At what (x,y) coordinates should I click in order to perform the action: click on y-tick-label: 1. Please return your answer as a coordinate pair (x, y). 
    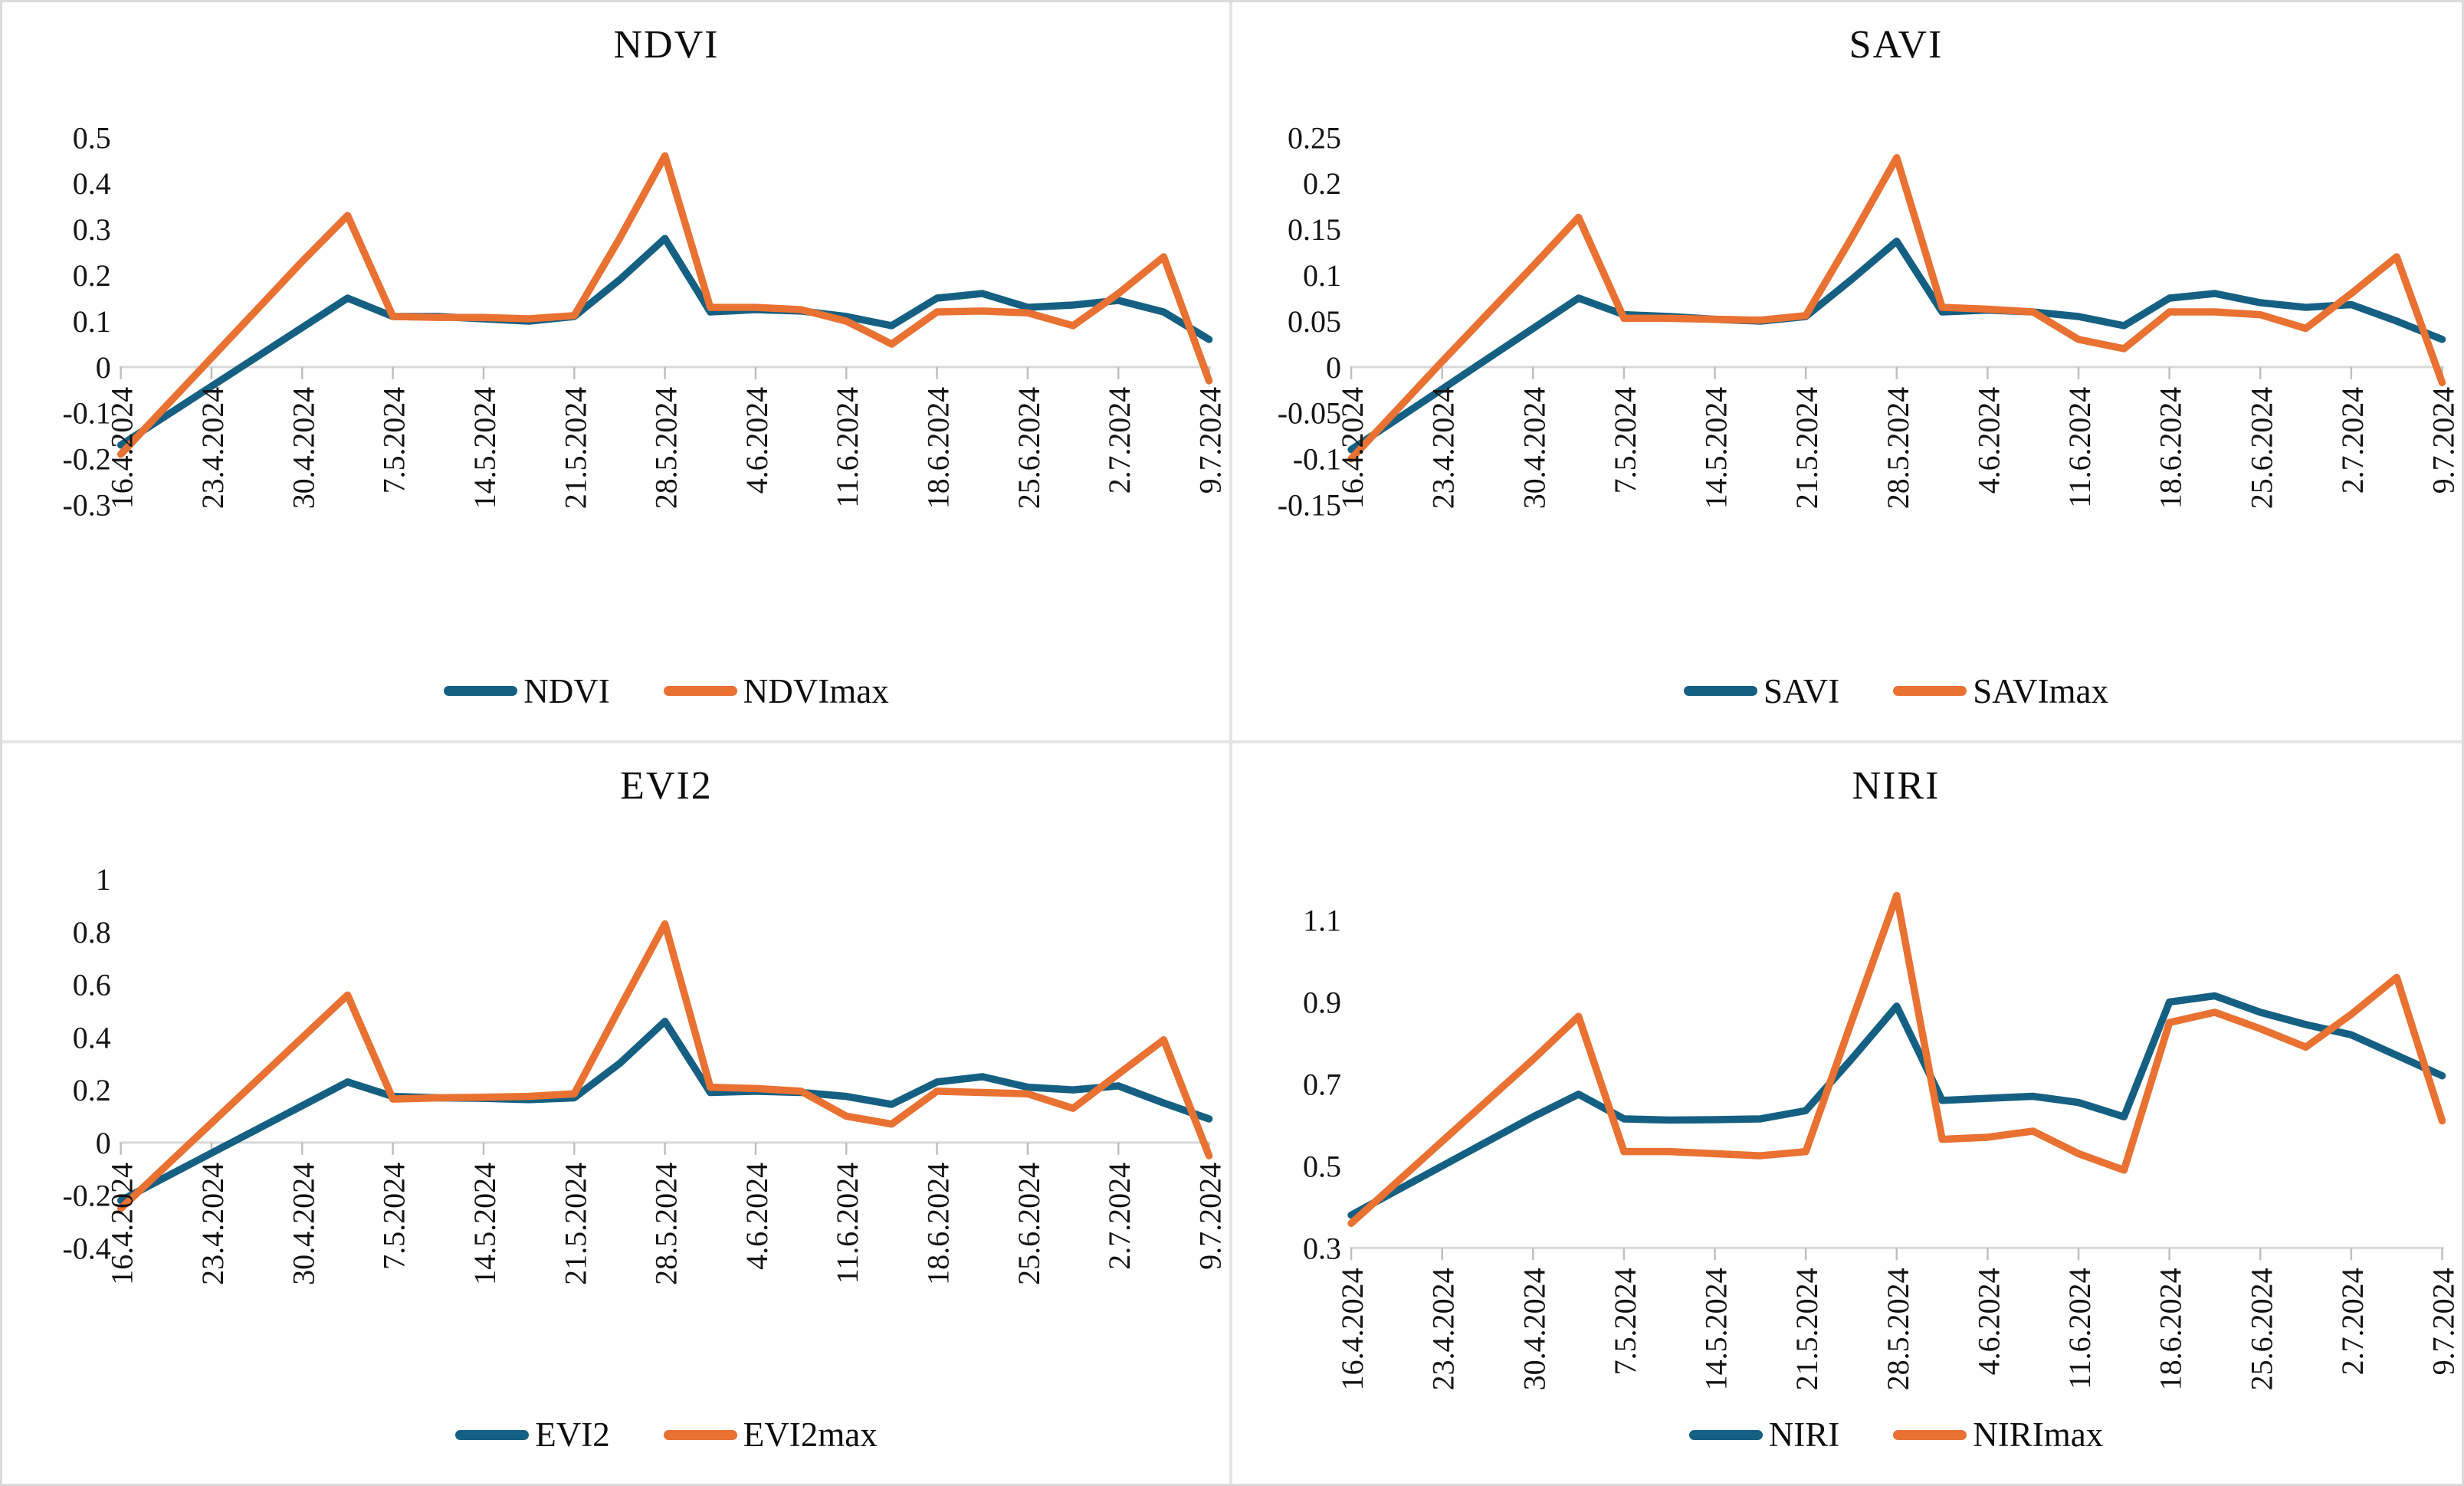
    Looking at the image, I should click on (103, 879).